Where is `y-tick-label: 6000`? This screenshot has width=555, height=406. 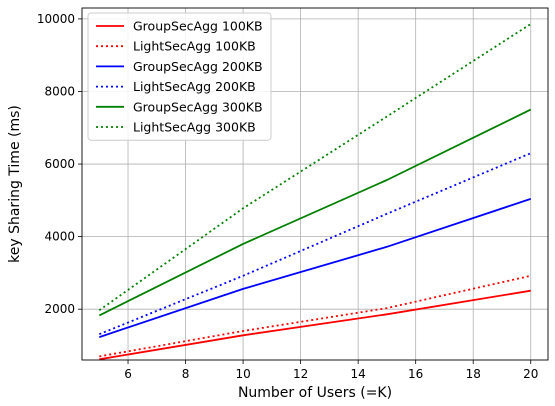
y-tick-label: 6000 is located at coordinates (59, 164).